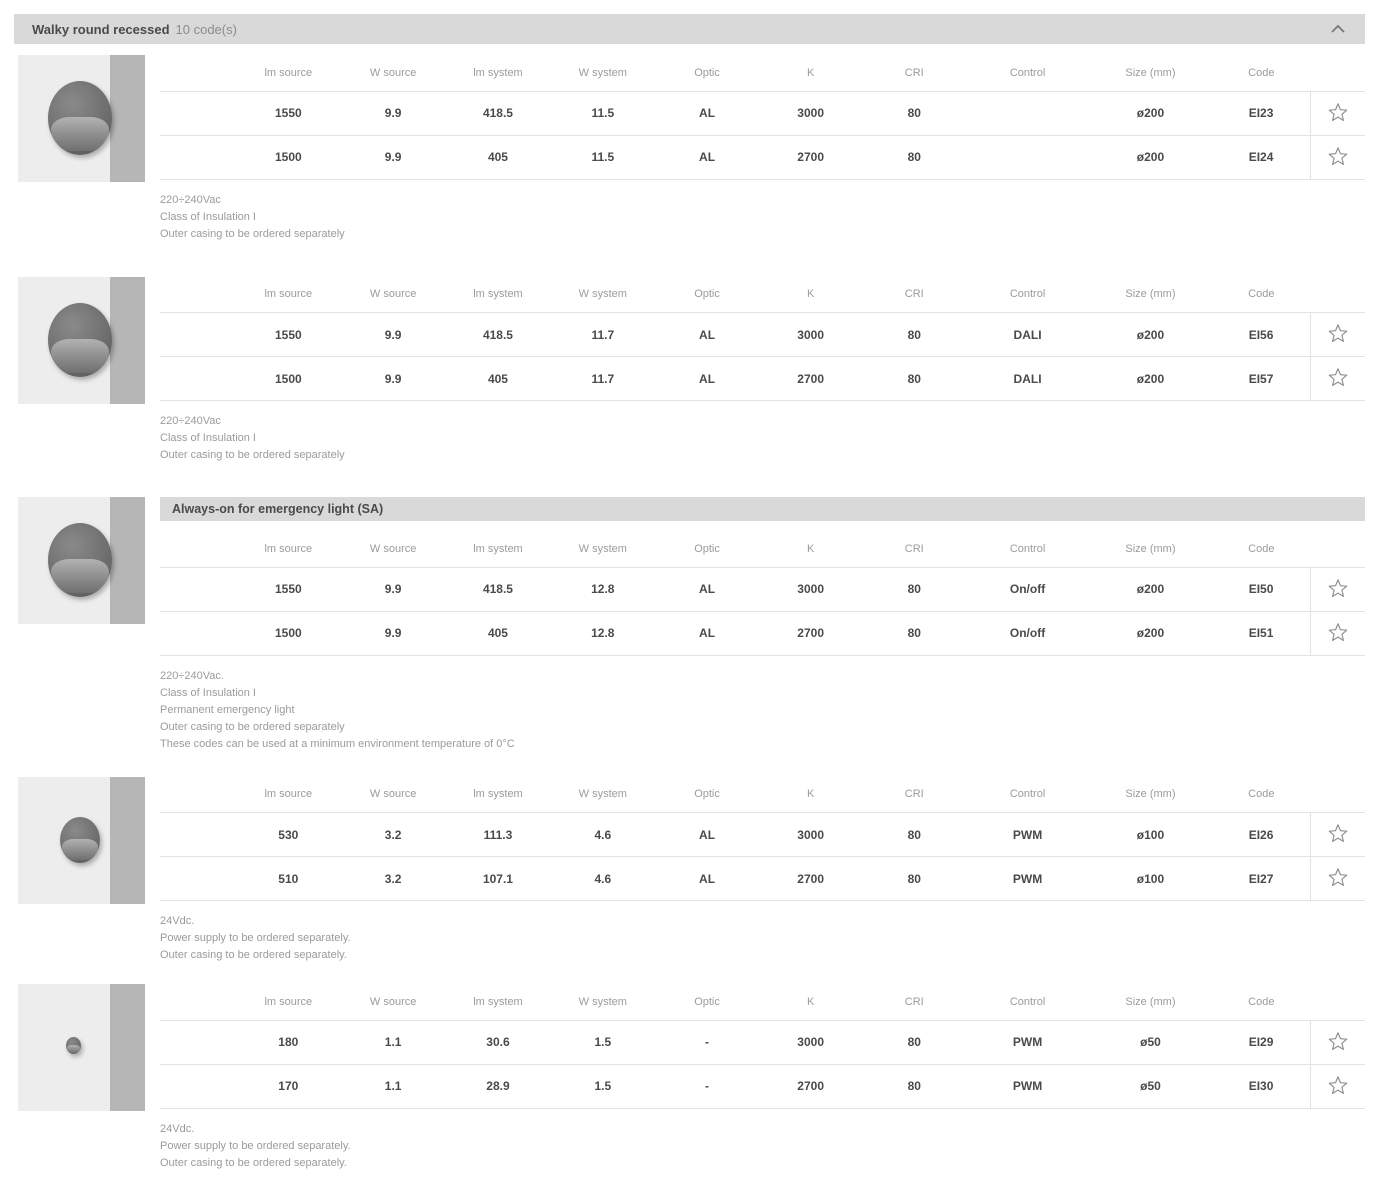 The height and width of the screenshot is (1200, 1379). Describe the element at coordinates (603, 1086) in the screenshot. I see `cell-w-system: 1.5` at that location.